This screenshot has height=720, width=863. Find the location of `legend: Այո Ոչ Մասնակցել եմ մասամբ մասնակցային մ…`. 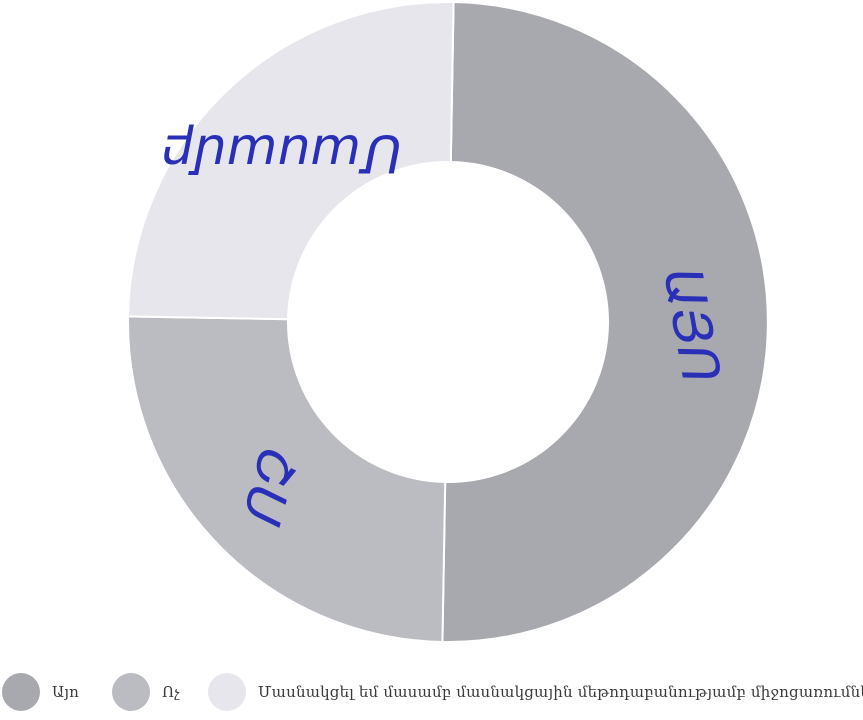

legend: Այո Ոչ Մասնակցել եմ մասամբ մասնակցային մ… is located at coordinates (431, 689).